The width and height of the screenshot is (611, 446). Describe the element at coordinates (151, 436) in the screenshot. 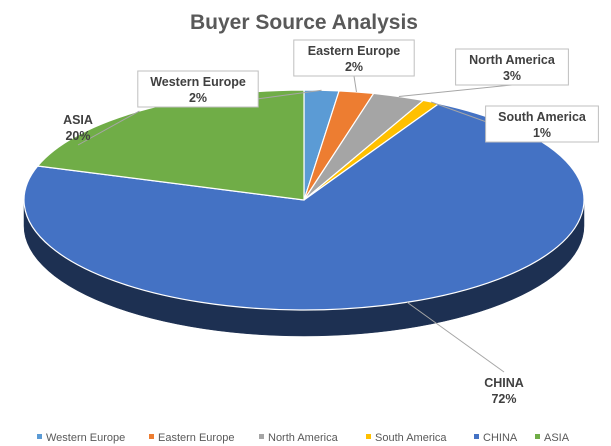

I see `legend-swatch-eastern-europe` at that location.